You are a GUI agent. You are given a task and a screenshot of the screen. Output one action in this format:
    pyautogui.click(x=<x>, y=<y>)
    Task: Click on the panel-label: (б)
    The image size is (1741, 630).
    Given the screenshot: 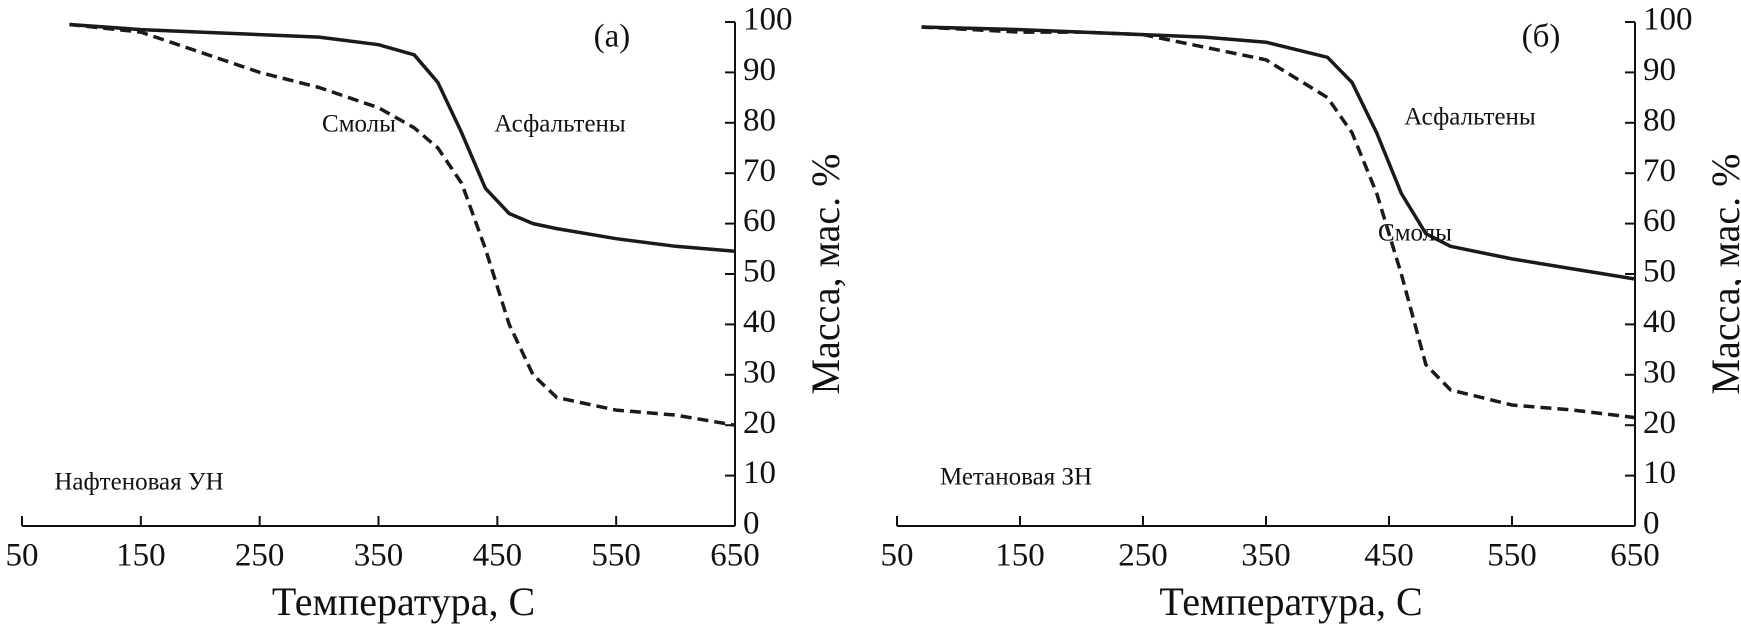 What is the action you would take?
    pyautogui.click(x=1541, y=37)
    